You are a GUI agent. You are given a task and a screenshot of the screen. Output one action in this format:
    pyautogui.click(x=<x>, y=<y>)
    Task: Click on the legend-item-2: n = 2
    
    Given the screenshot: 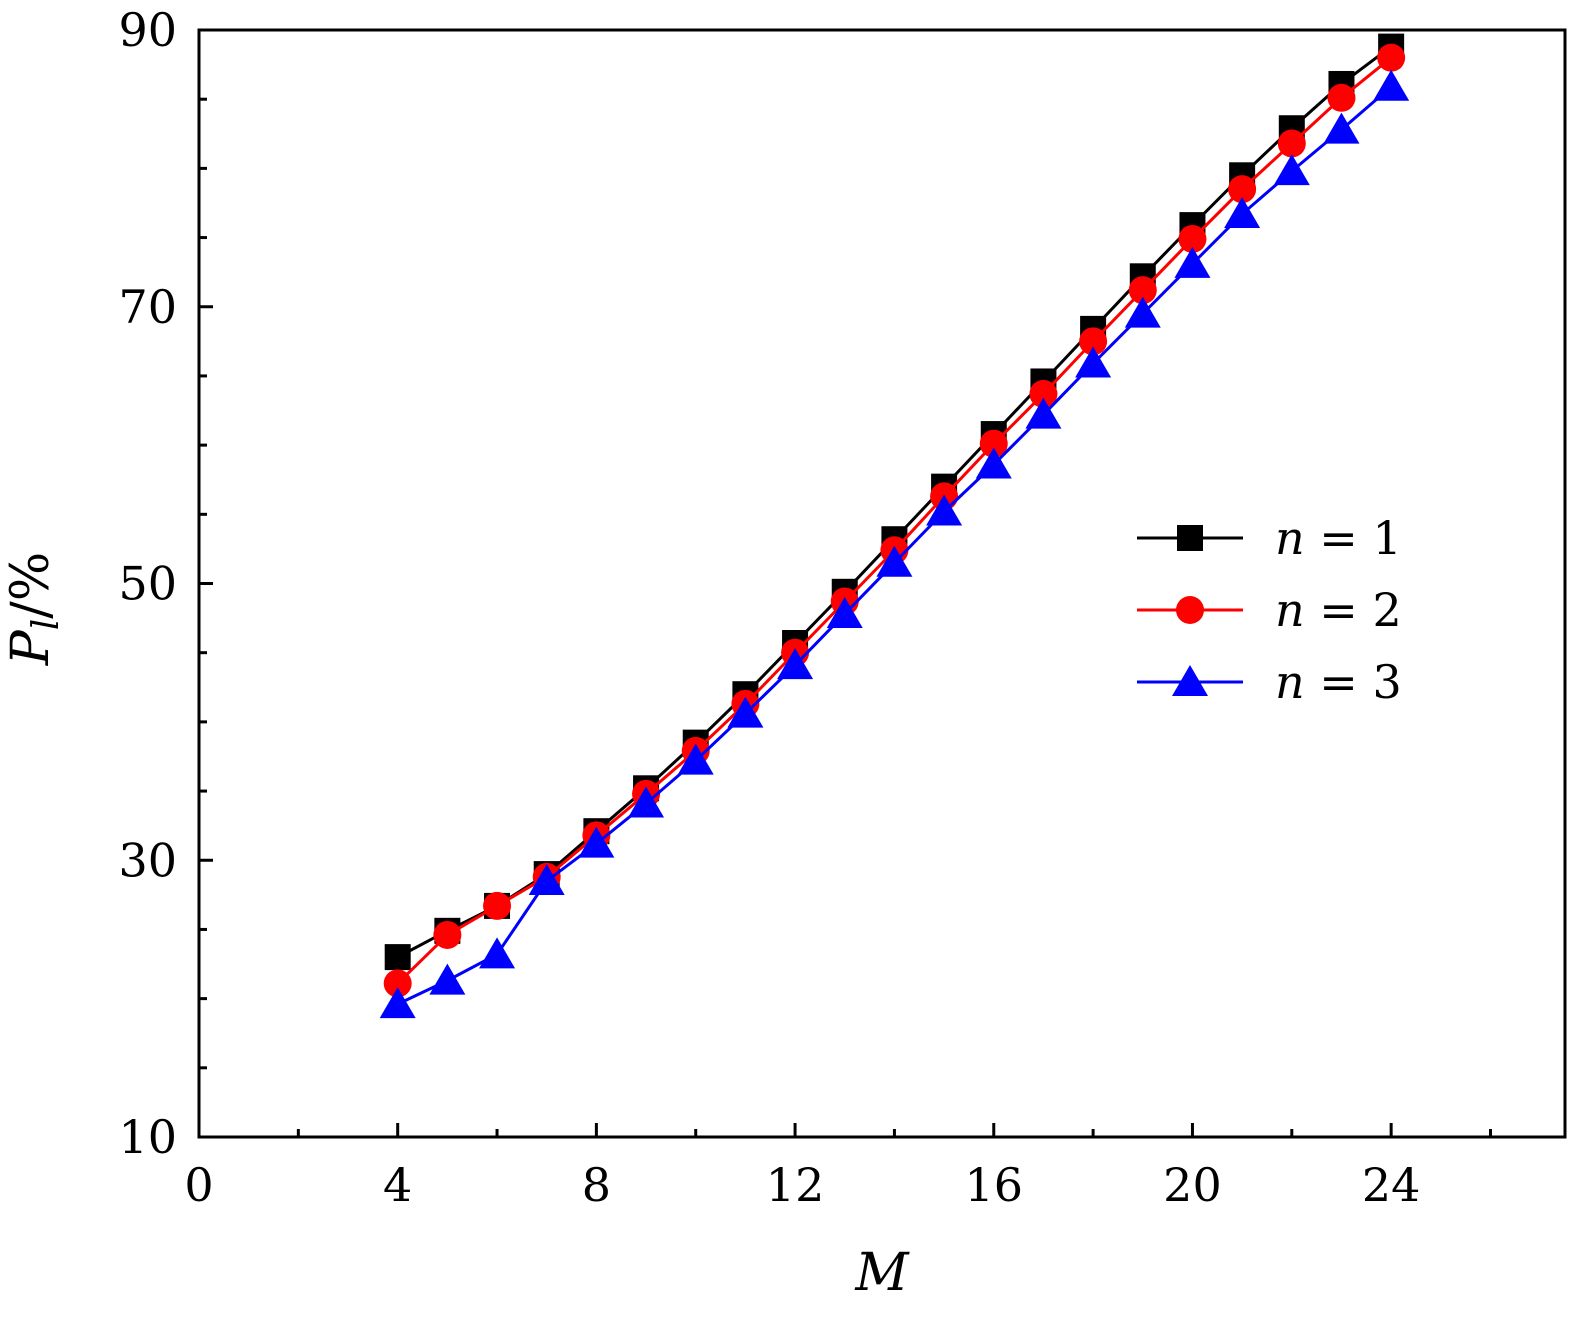 What is the action you would take?
    pyautogui.click(x=1269, y=610)
    